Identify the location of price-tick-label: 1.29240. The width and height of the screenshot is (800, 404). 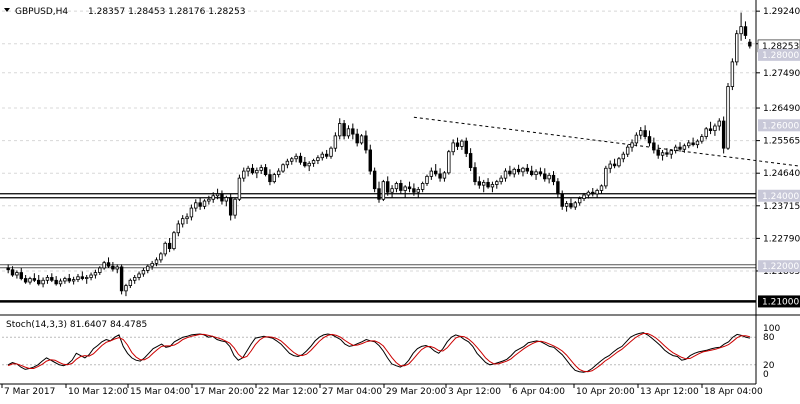
(781, 12).